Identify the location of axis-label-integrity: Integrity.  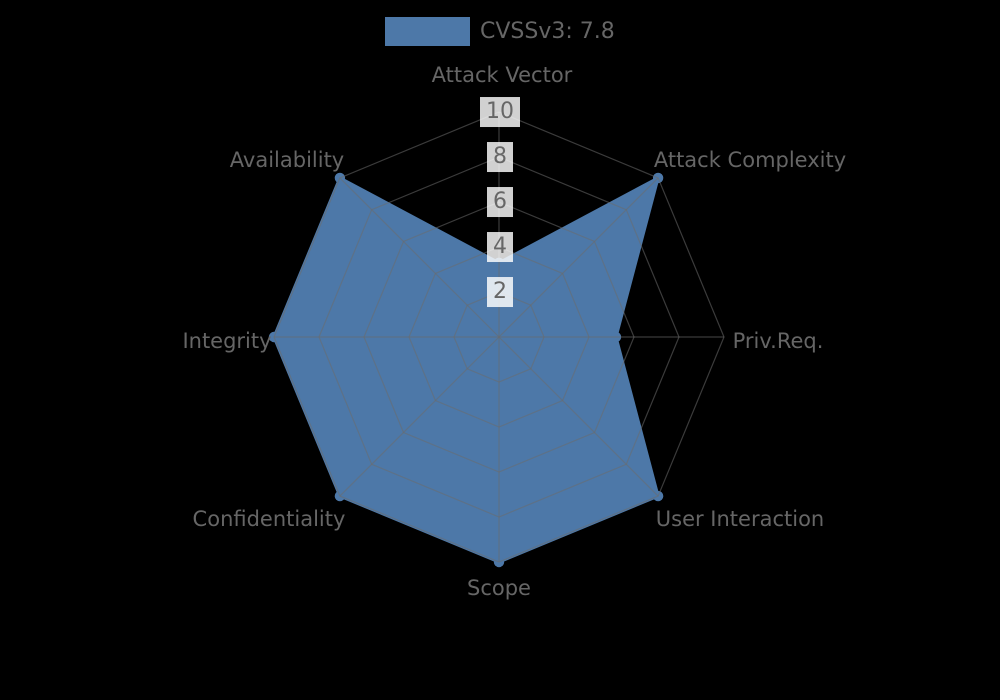
(227, 341).